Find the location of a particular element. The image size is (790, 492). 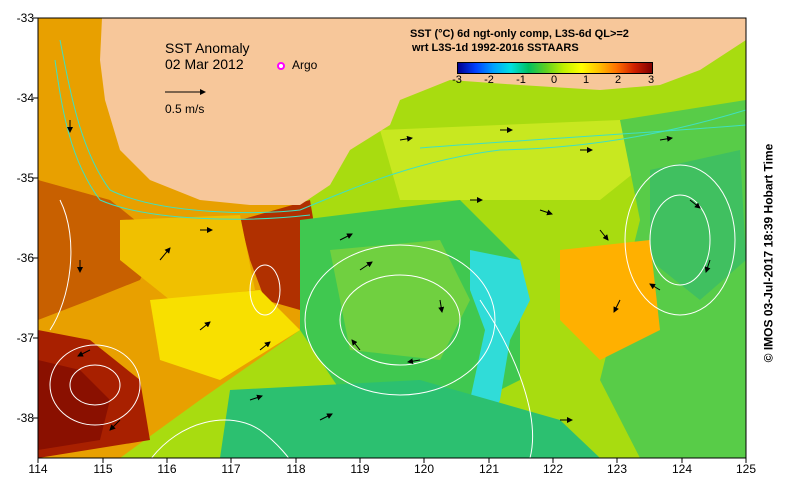

y-tick-label: -34 is located at coordinates (25, 98).